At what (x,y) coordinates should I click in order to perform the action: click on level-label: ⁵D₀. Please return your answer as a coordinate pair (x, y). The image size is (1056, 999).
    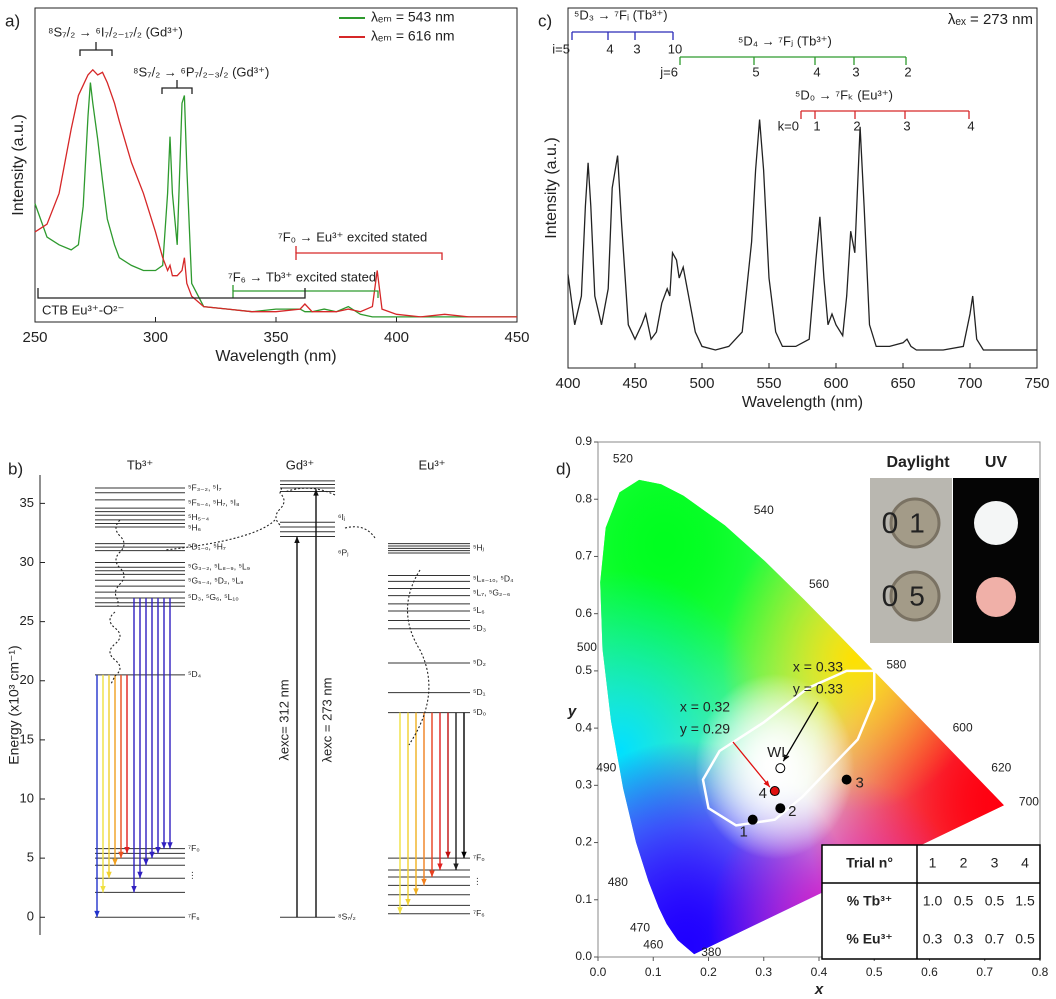
    Looking at the image, I should click on (480, 712).